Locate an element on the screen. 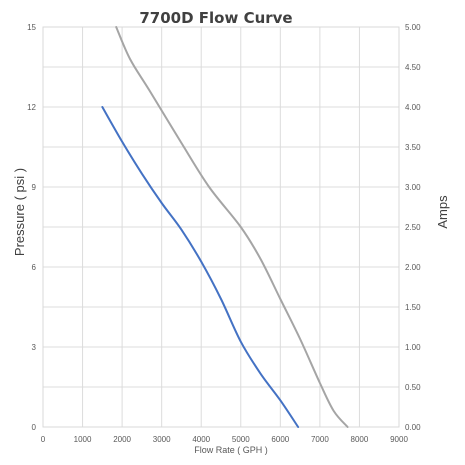  y2-tick-label: 1.00 is located at coordinates (413, 347).